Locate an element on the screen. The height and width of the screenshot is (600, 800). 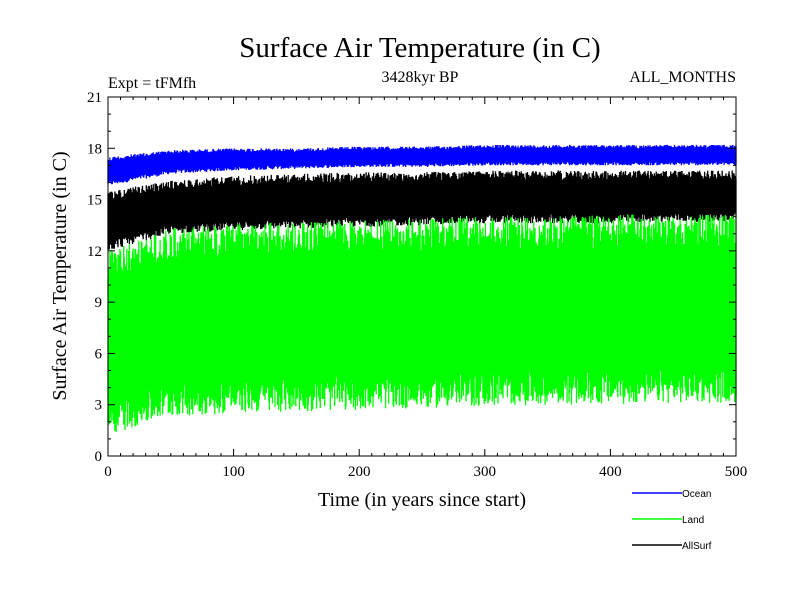
x-tick-label: 200 is located at coordinates (359, 472).